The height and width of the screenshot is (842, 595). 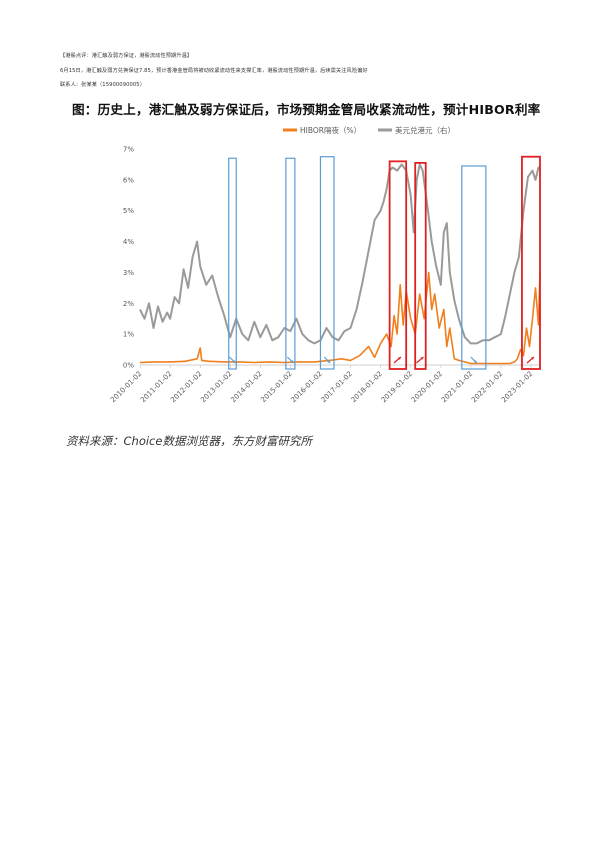 What do you see at coordinates (128, 335) in the screenshot?
I see `y-tick-label: 1%` at bounding box center [128, 335].